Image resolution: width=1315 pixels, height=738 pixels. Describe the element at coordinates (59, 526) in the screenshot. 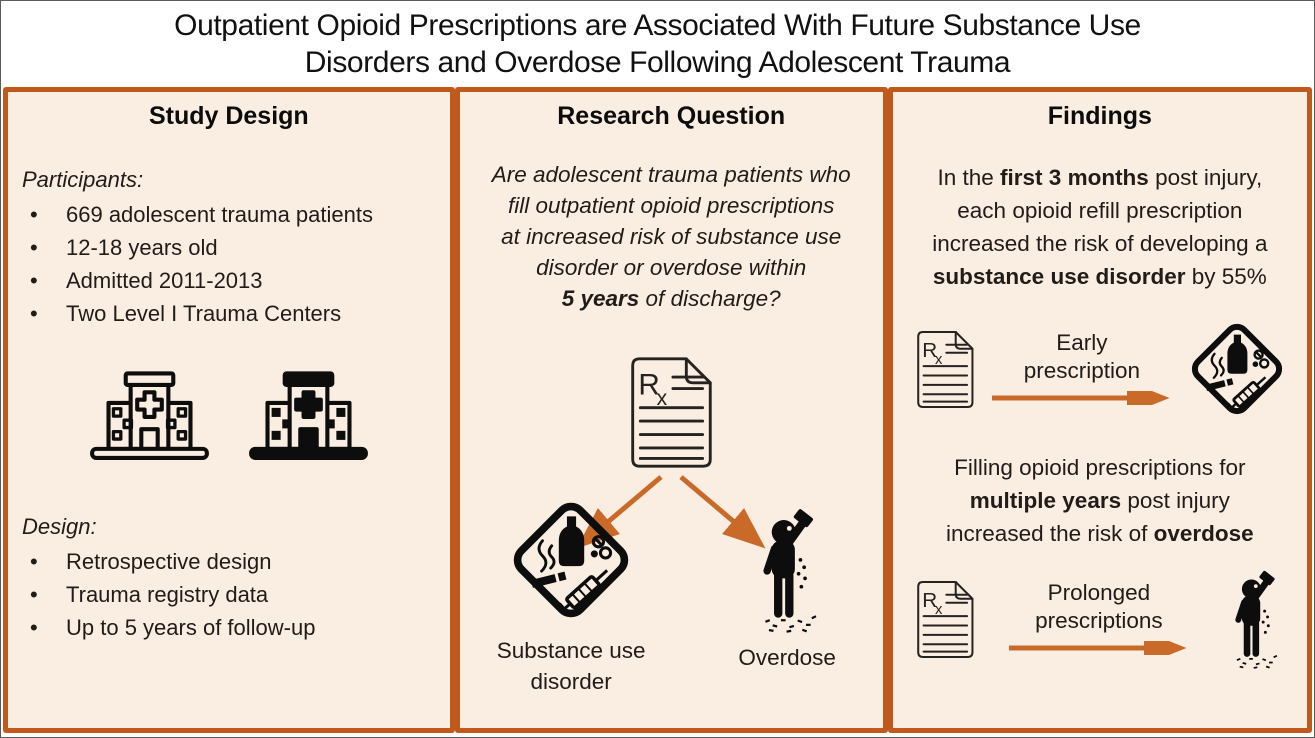

I see `design-label: Design:` at that location.